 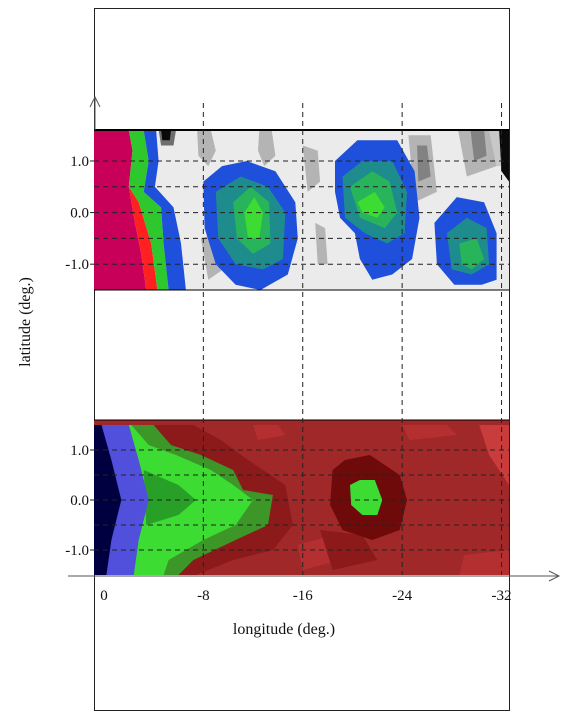 I want to click on x-axis-label: longitude (deg.), so click(x=284, y=629).